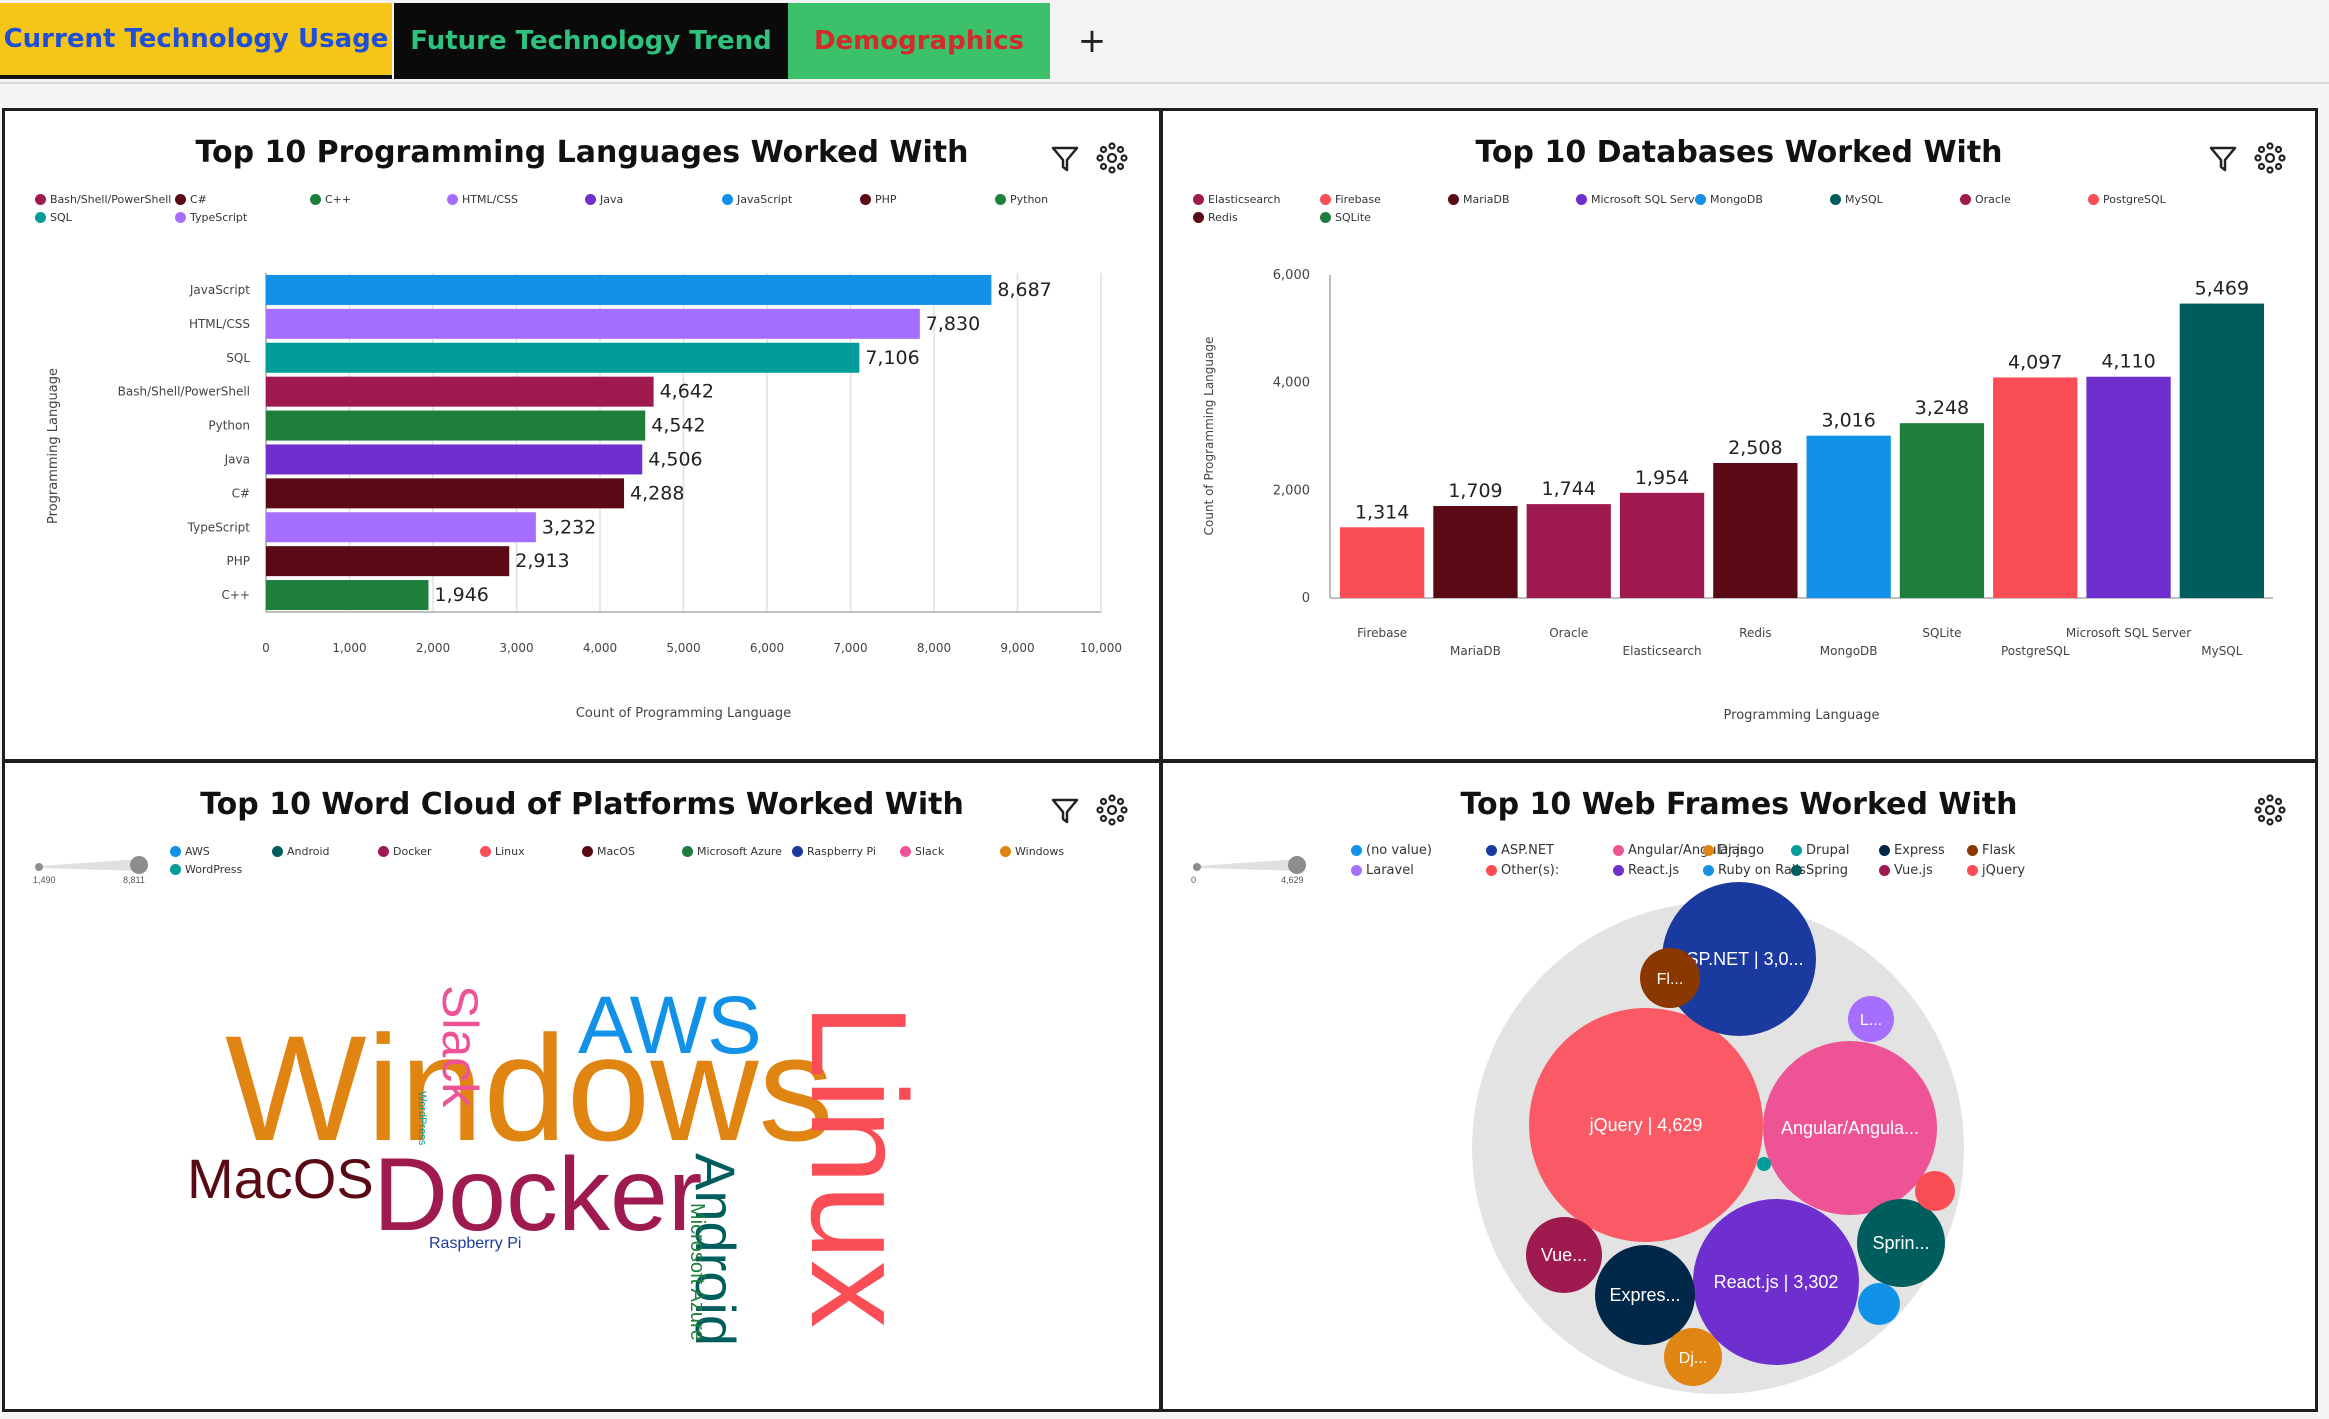 The height and width of the screenshot is (1419, 2329). Describe the element at coordinates (405, 851) in the screenshot. I see `legend-item-docker: Docker` at that location.